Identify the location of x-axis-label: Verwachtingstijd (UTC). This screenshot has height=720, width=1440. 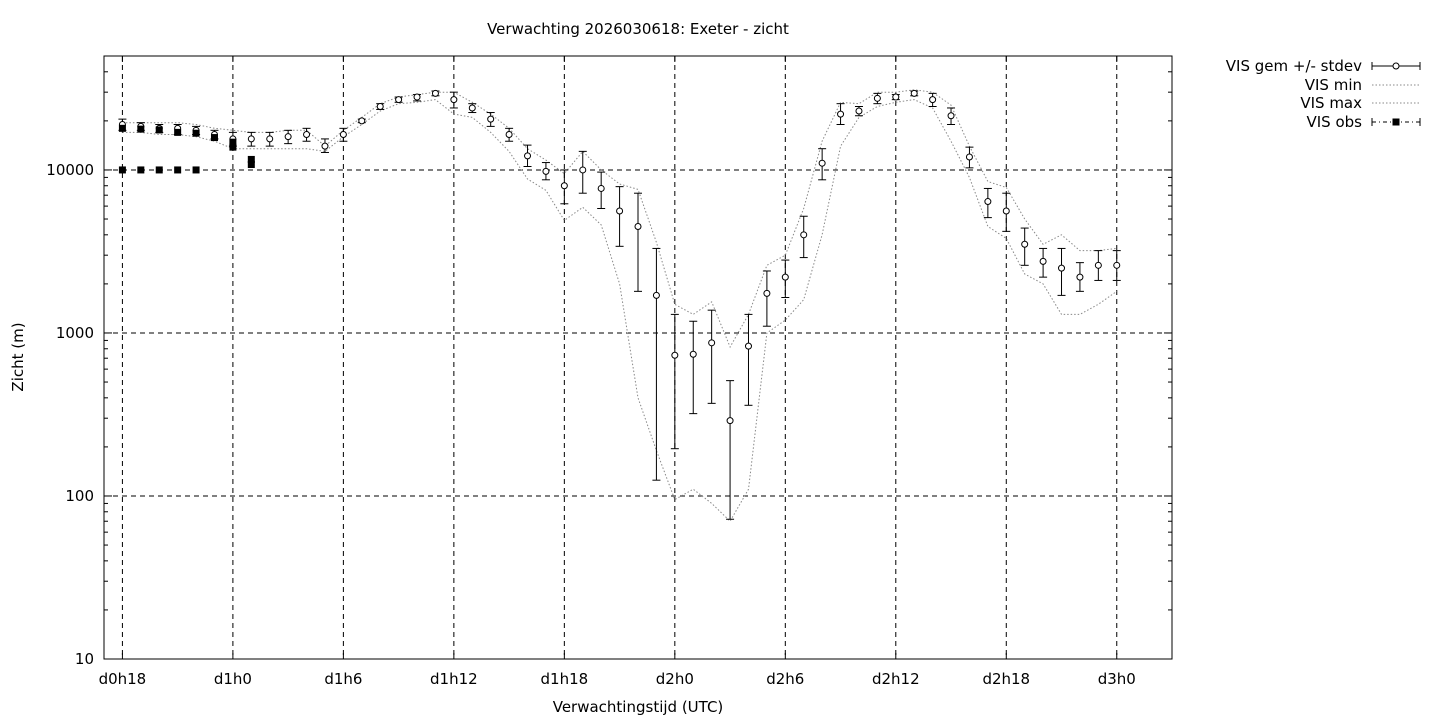
(638, 707).